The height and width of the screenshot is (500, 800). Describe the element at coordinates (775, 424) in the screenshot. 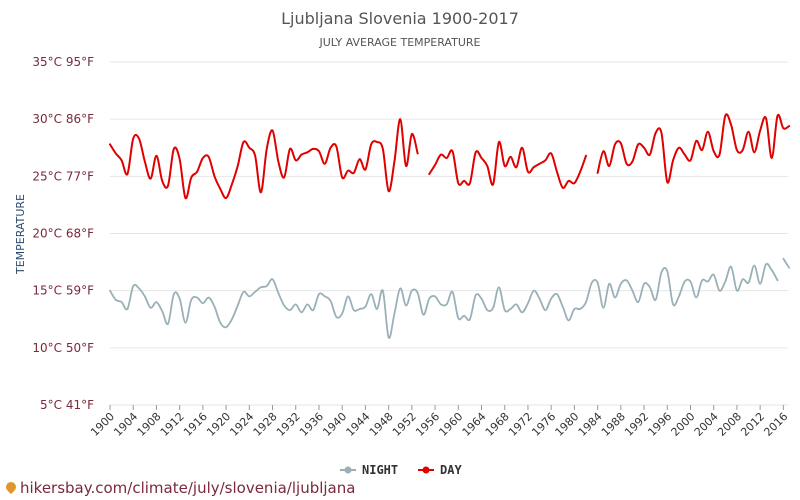

I see `x-tick-label: 2016` at that location.